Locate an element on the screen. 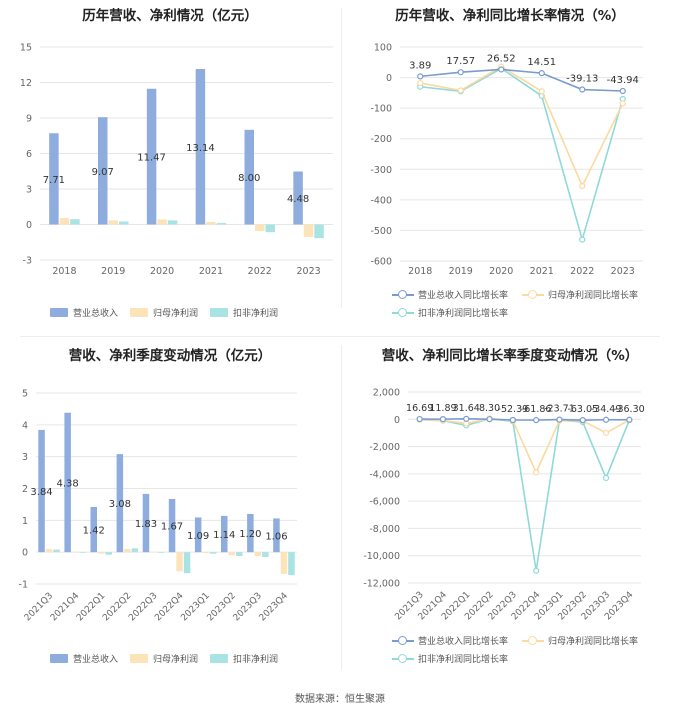  data-label: 1.67 is located at coordinates (172, 527).